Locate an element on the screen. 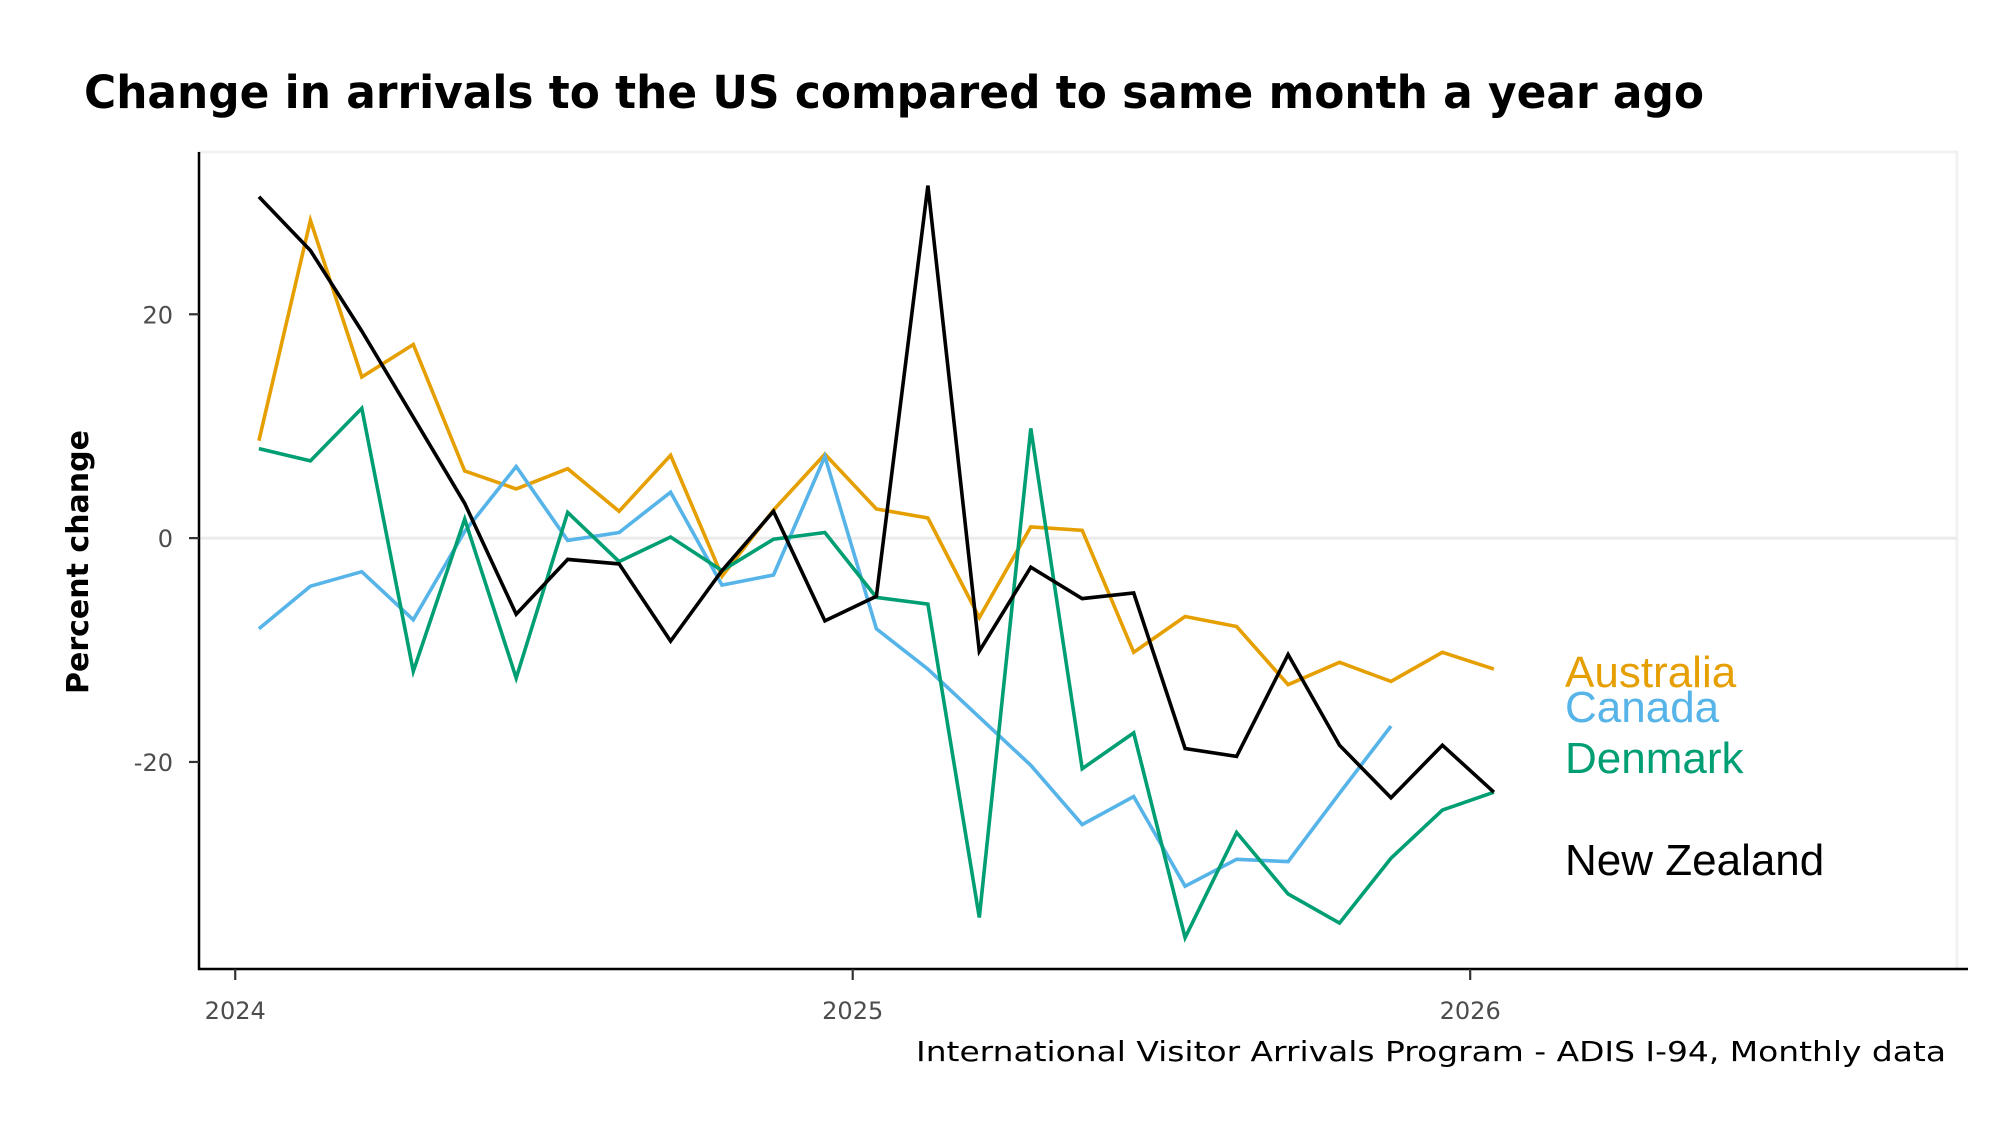  x-tick-label: 2025 is located at coordinates (852, 1011).